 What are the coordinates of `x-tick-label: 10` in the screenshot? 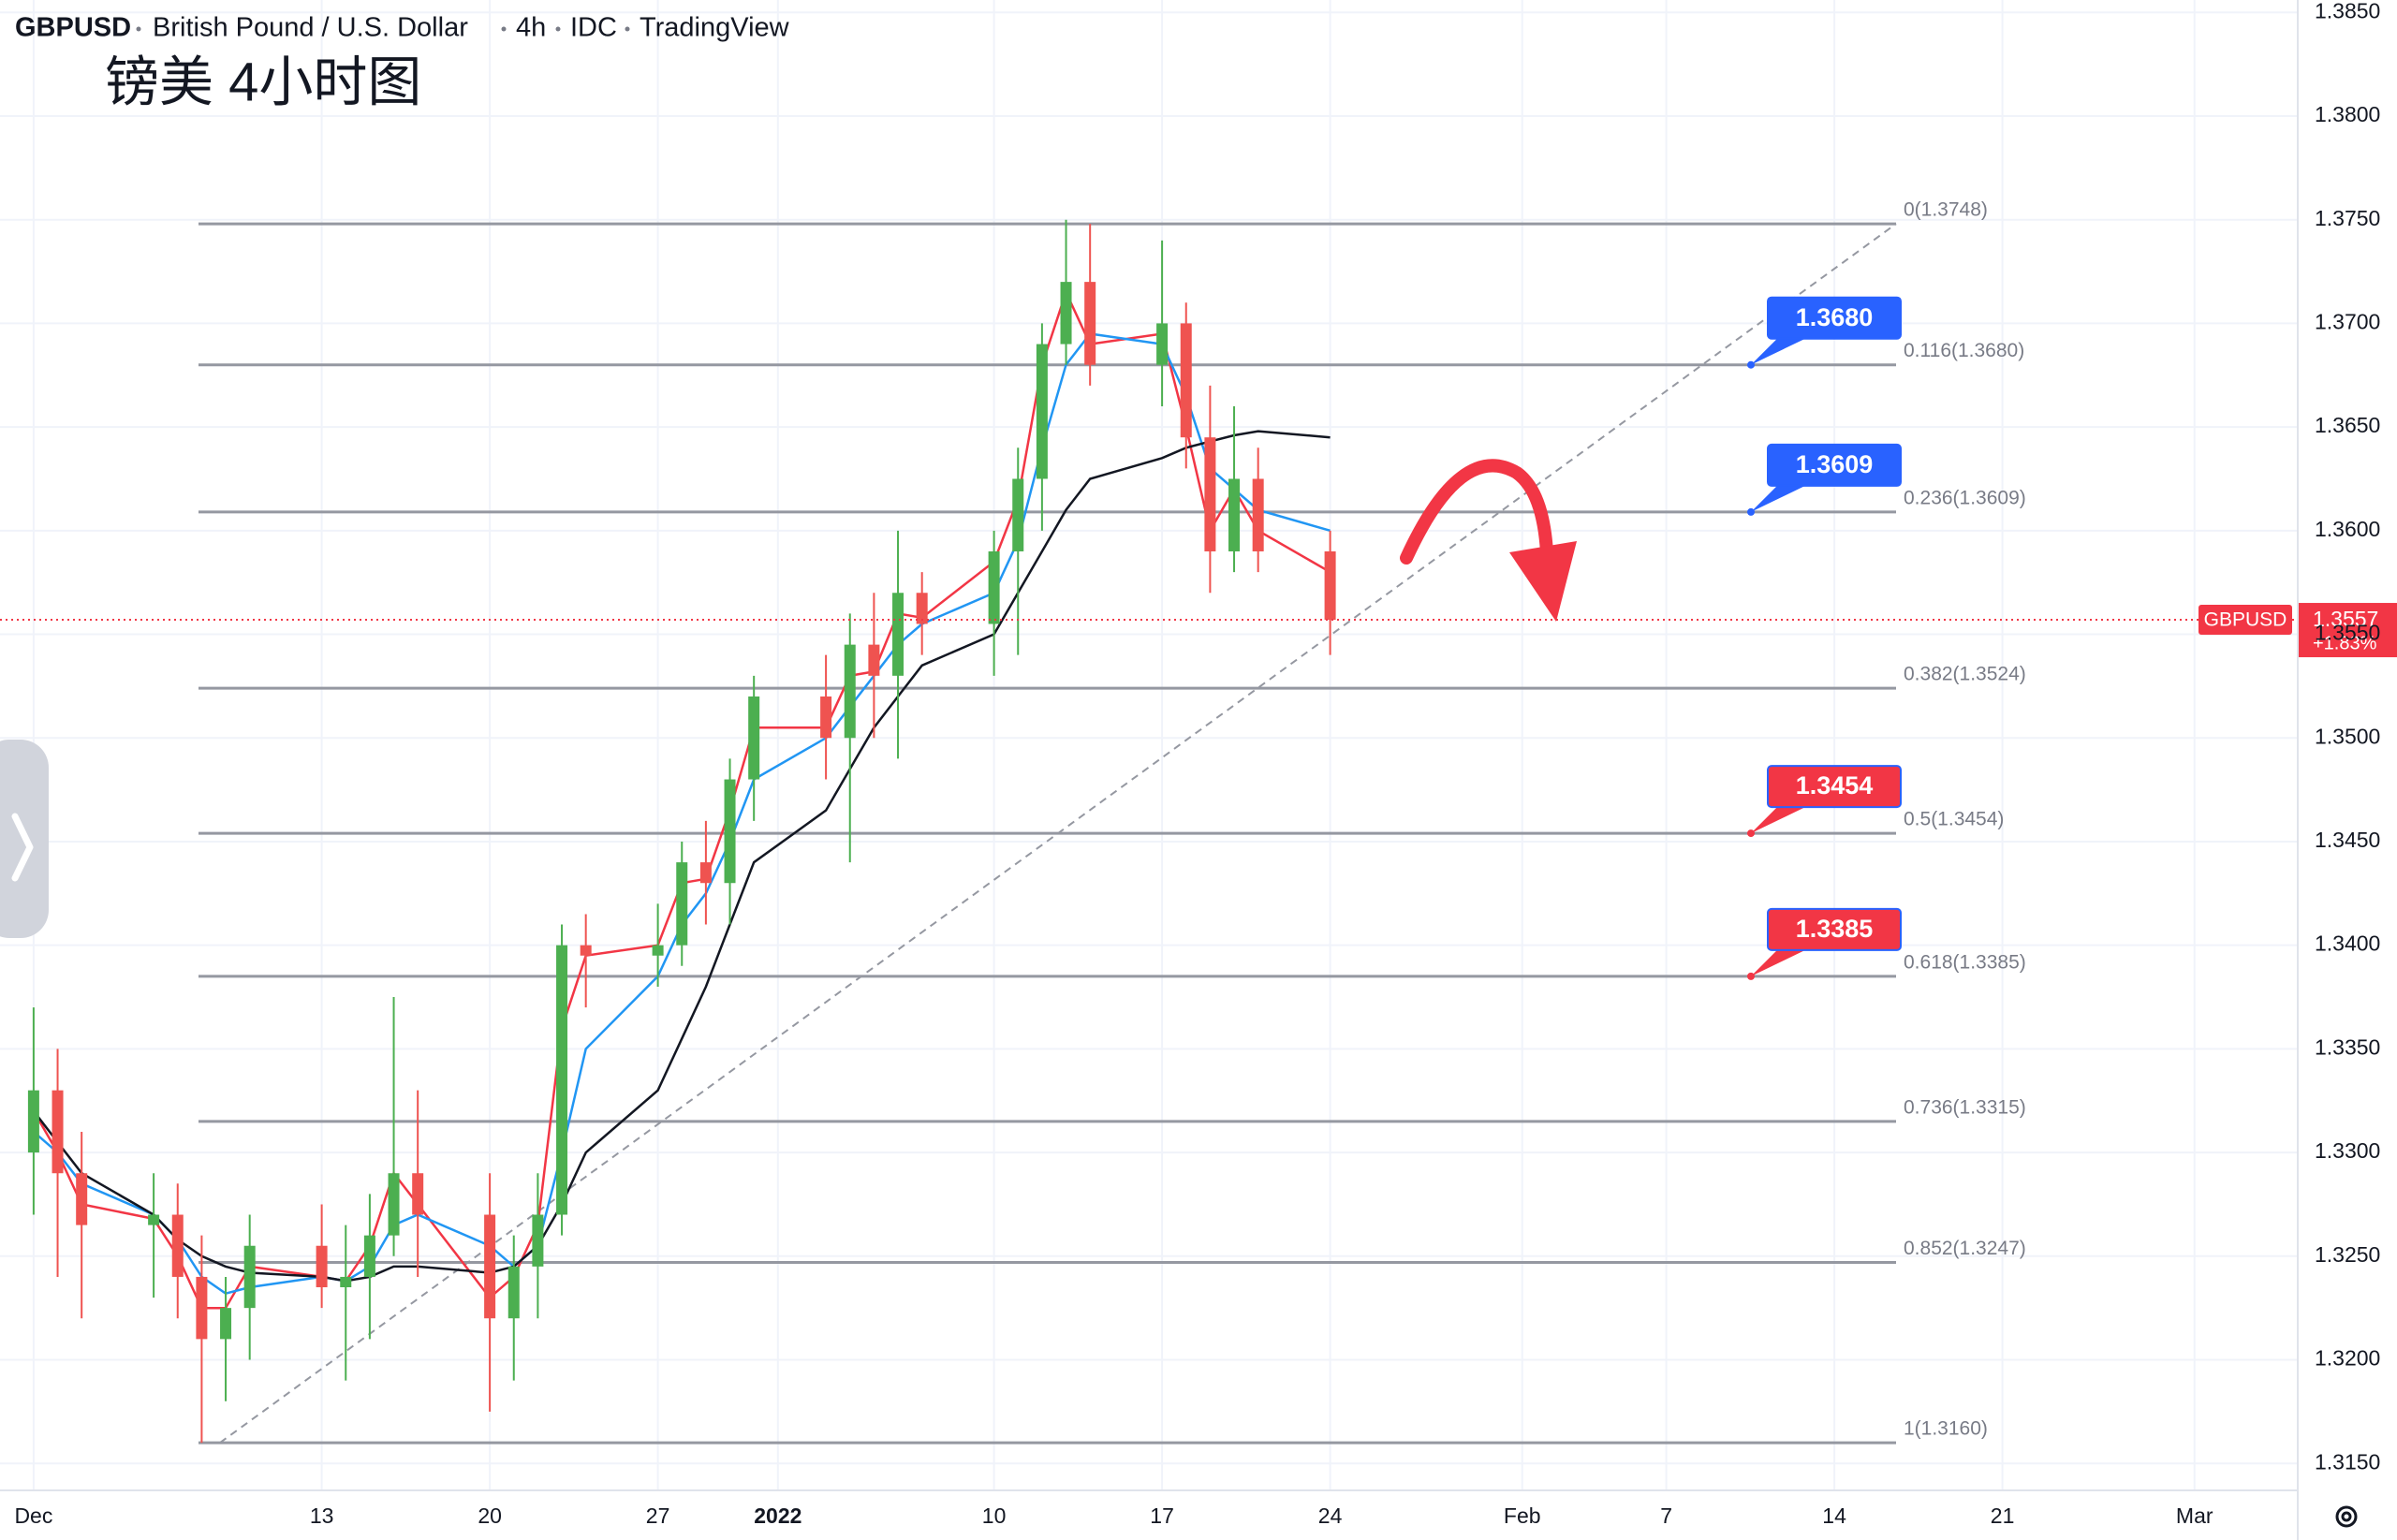 It's located at (995, 1515).